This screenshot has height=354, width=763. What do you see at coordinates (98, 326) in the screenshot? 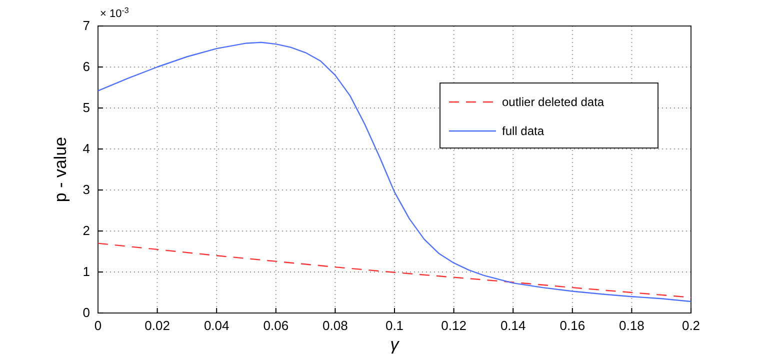
I see `x-tick-label: 0` at bounding box center [98, 326].